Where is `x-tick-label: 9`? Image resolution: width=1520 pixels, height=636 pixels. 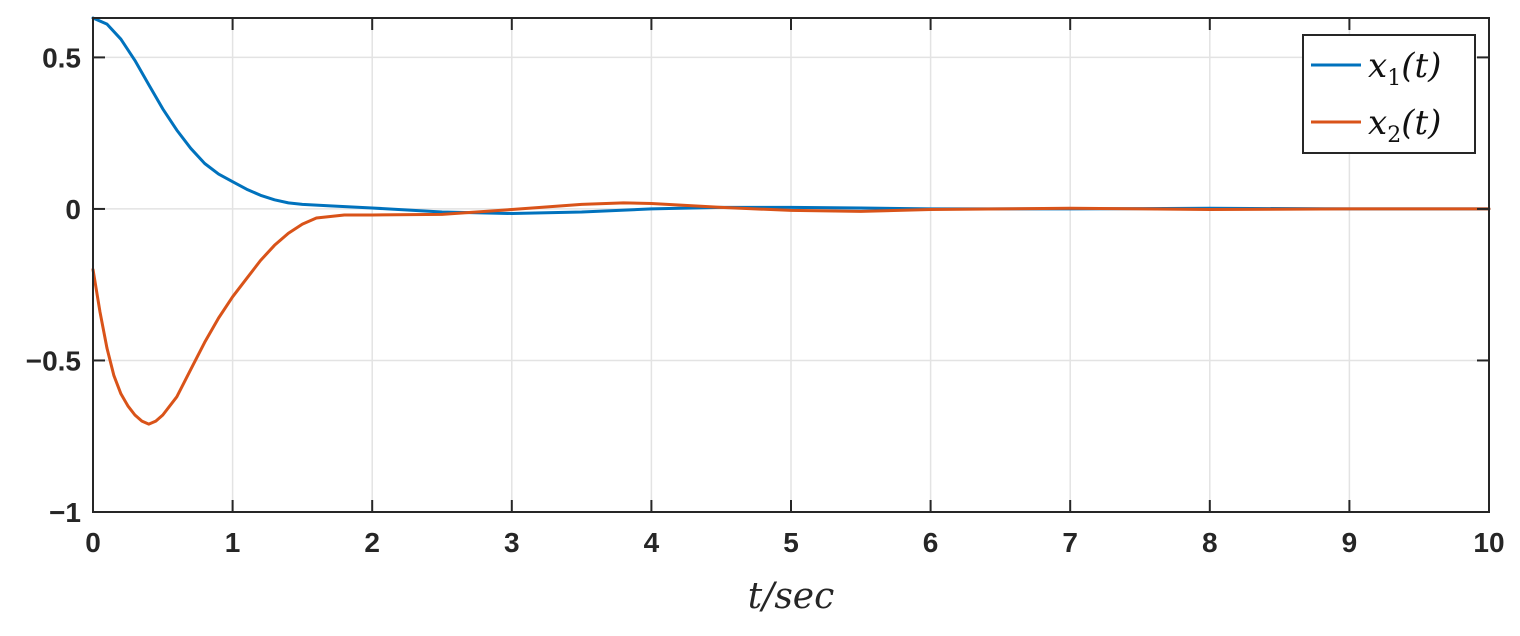 x-tick-label: 9 is located at coordinates (1350, 542).